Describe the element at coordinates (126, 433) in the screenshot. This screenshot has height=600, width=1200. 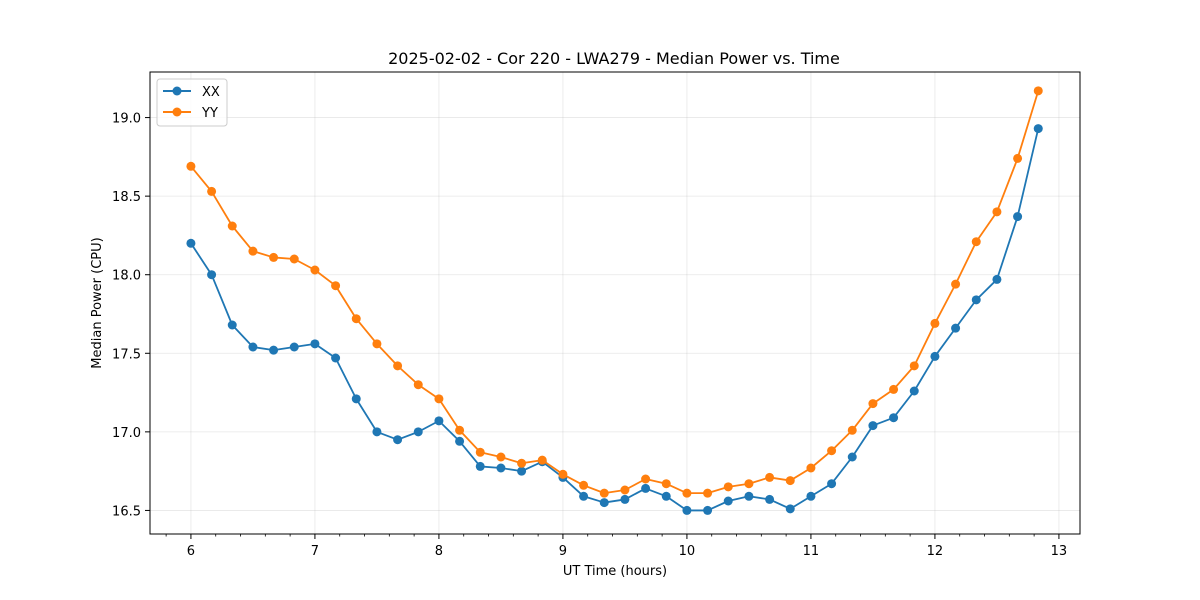
I see `y-tick-label: 17.0` at that location.